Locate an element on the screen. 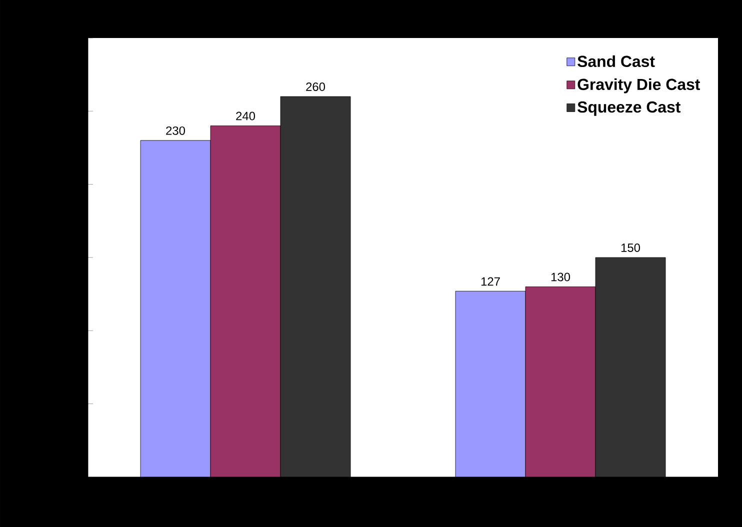 The image size is (742, 527). data-label: 230 is located at coordinates (176, 130).